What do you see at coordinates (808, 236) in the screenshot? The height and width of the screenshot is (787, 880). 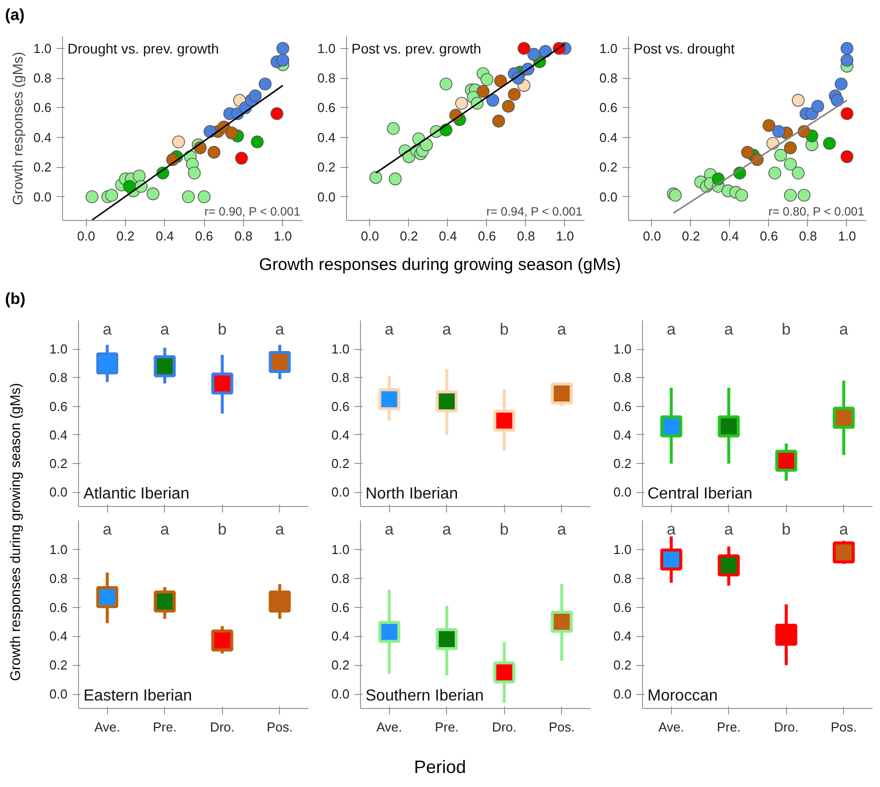 I see `x-tick-label: 0.8` at bounding box center [808, 236].